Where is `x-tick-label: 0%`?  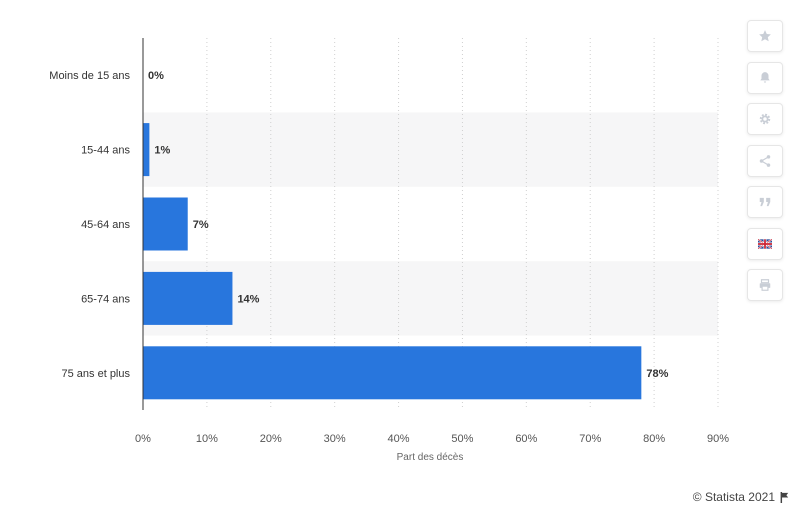
x-tick-label: 0% is located at coordinates (143, 439).